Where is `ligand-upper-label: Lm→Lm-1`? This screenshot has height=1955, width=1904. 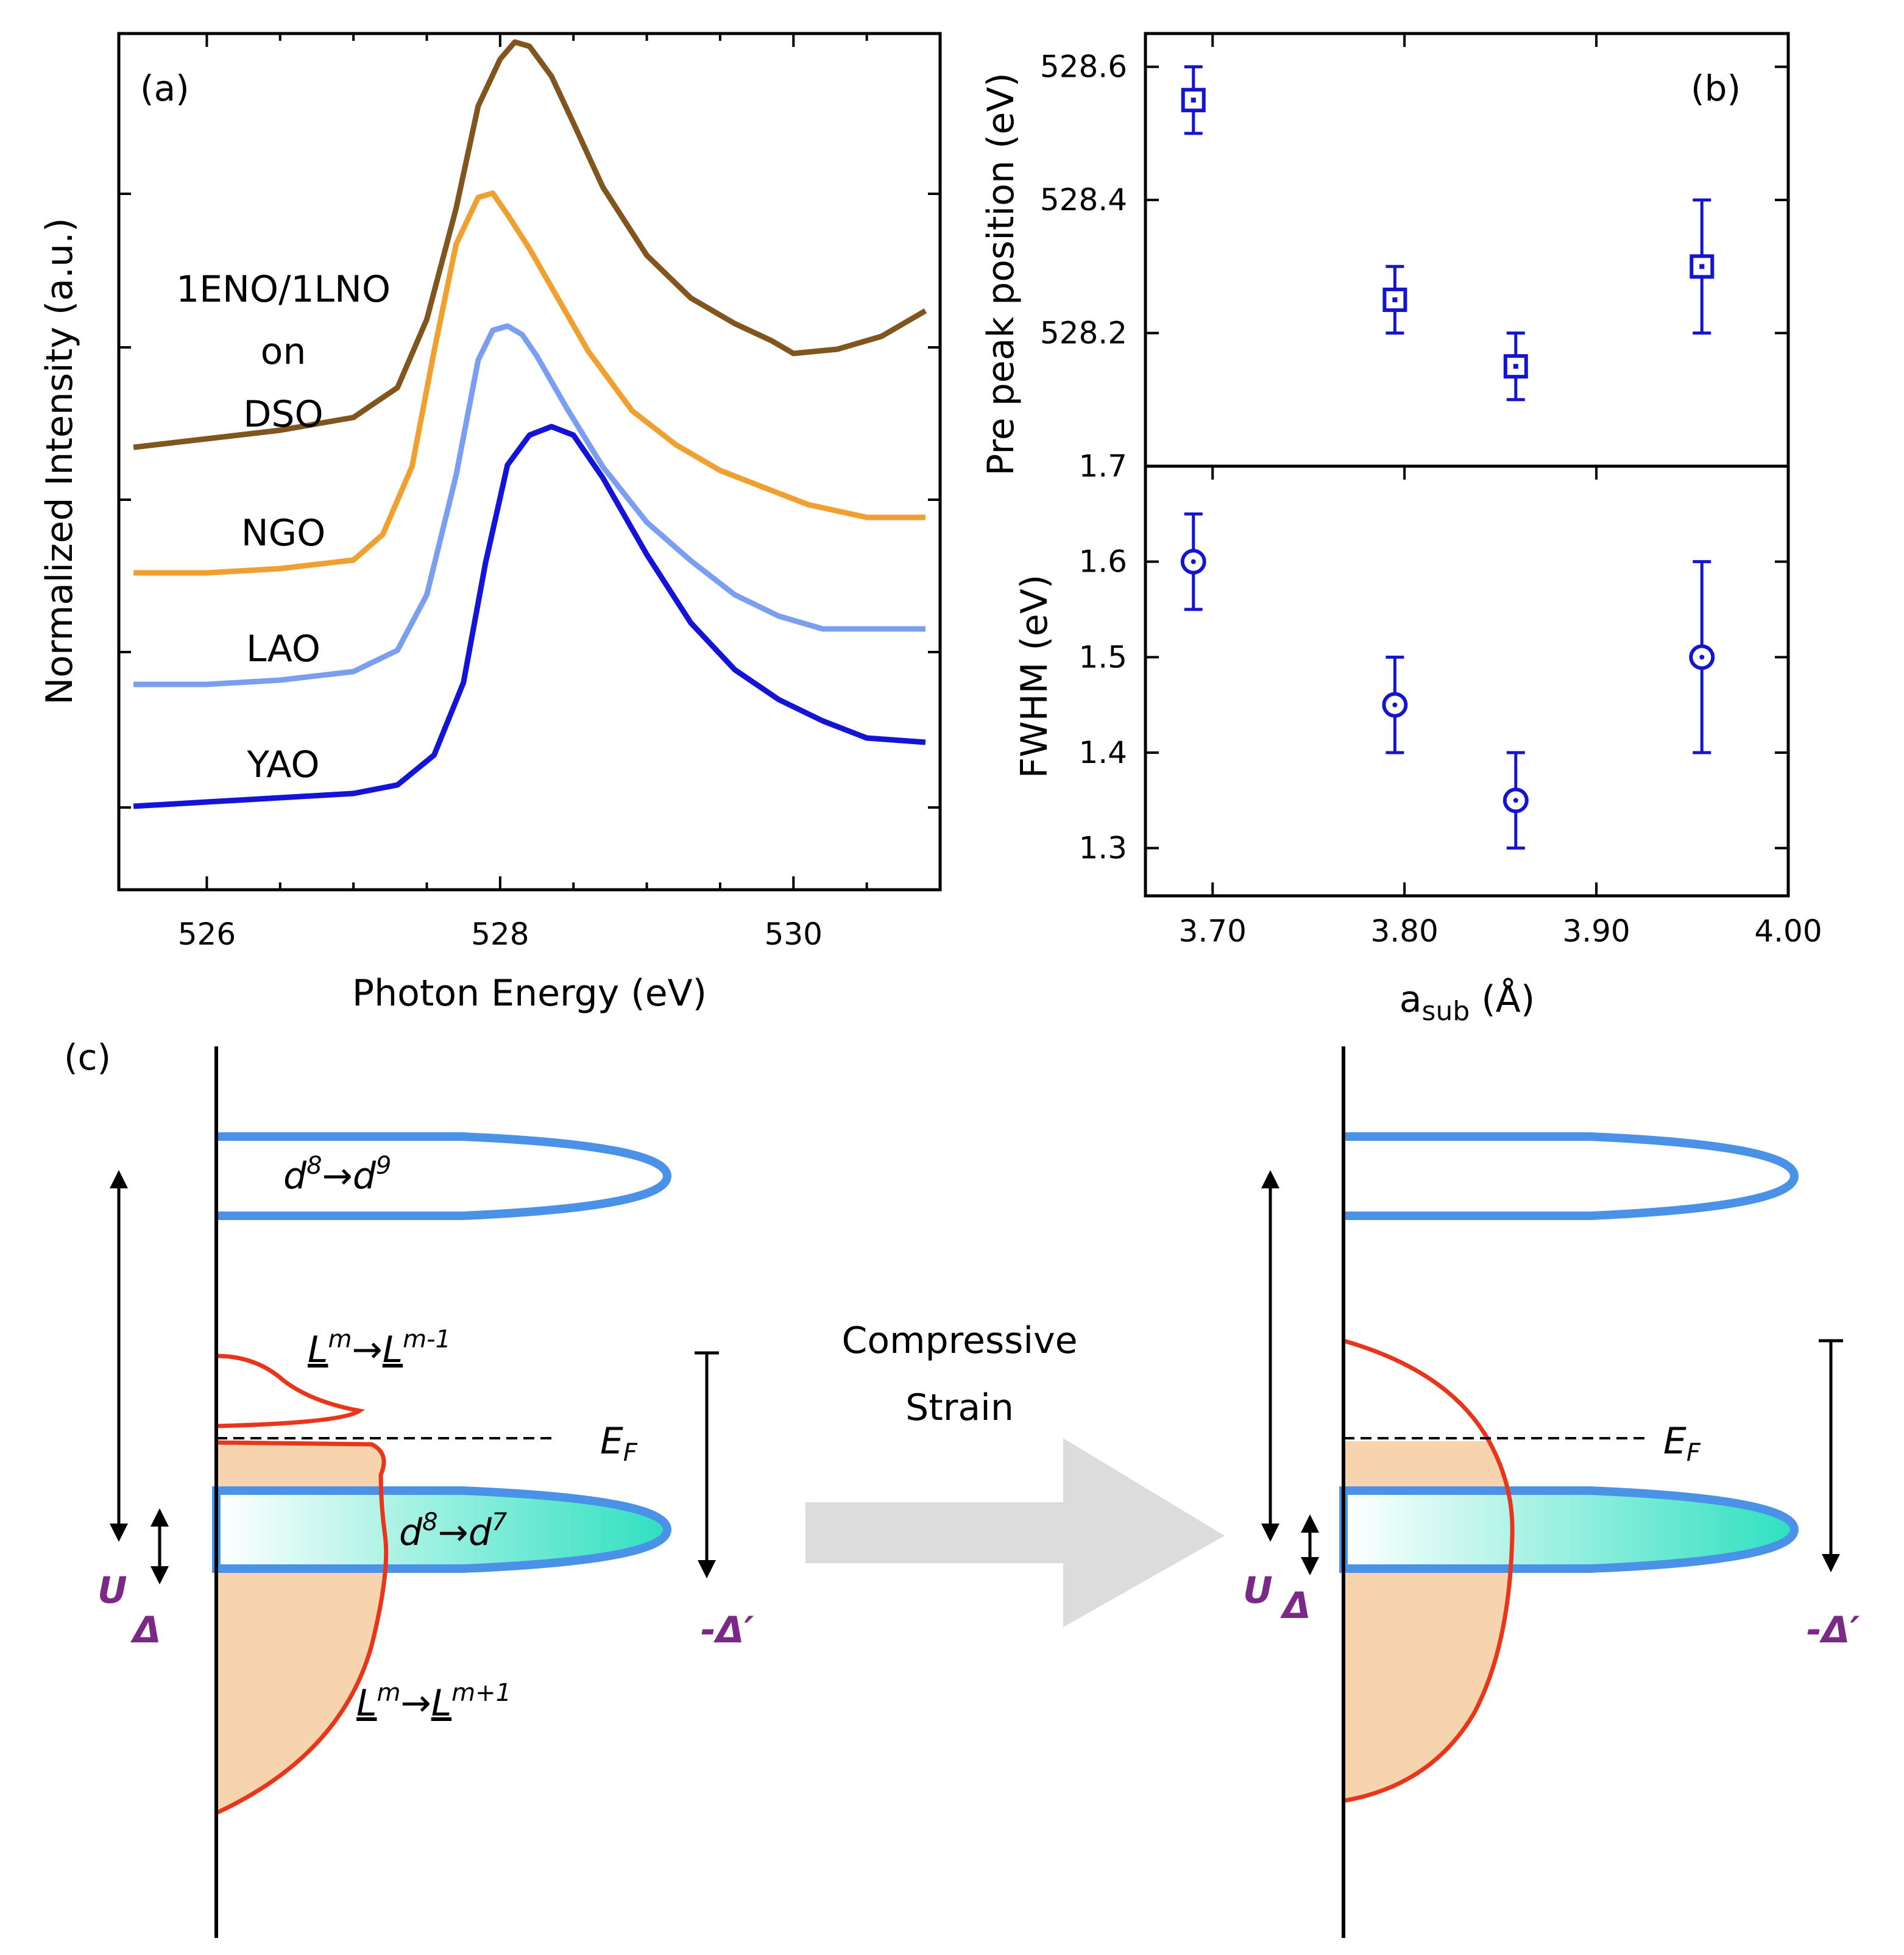
ligand-upper-label: Lm→Lm-1 is located at coordinates (379, 1348).